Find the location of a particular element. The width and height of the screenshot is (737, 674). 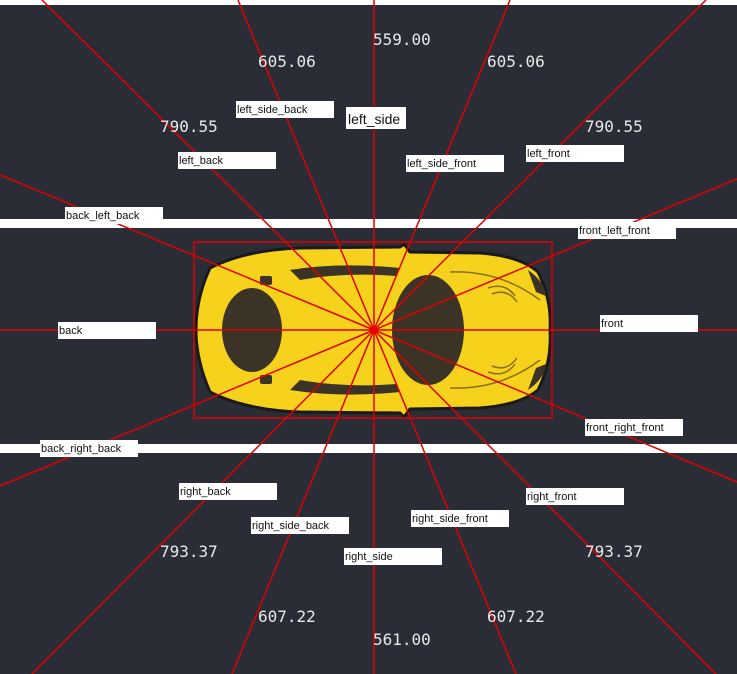

label-box-back-left-back is located at coordinates (114, 215).